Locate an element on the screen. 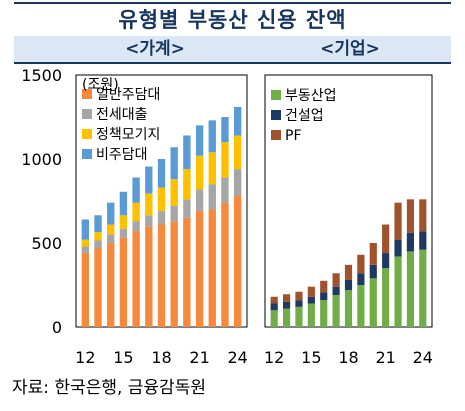 The image size is (465, 411). y-tick-label-0: 0 is located at coordinates (57, 327).